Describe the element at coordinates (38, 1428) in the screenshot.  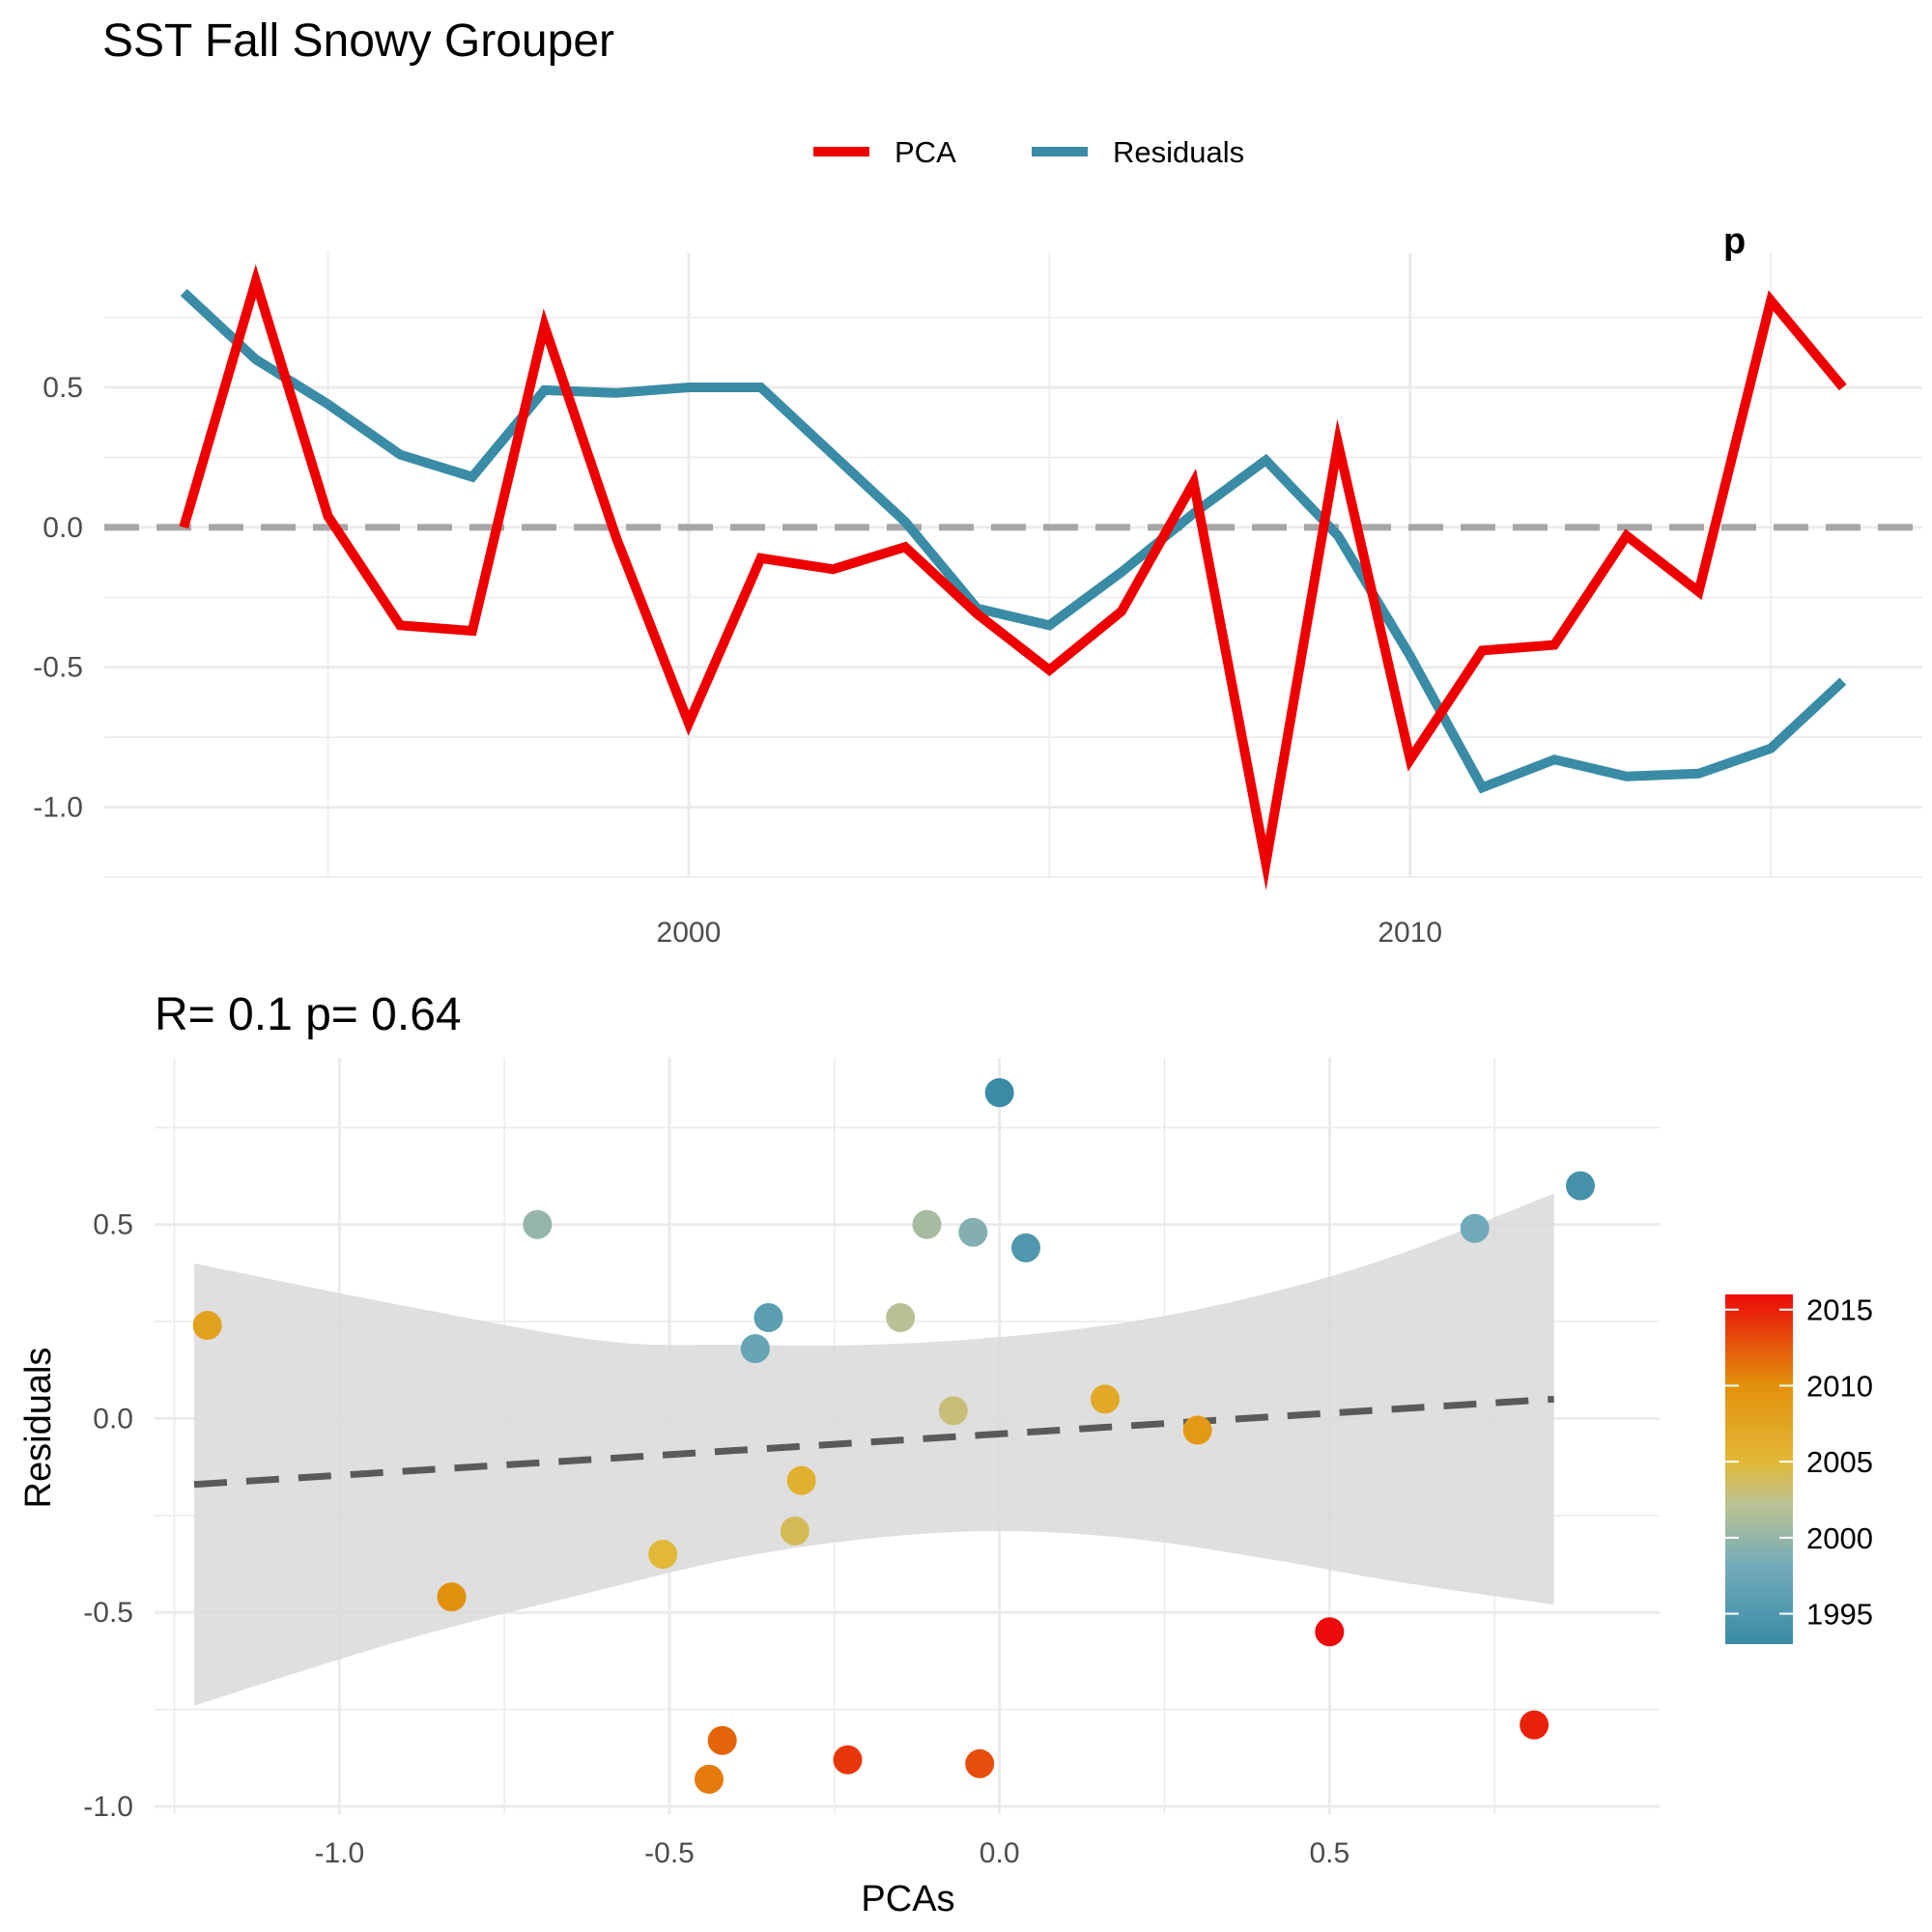
I see `y-axis-title: Residuals` at that location.